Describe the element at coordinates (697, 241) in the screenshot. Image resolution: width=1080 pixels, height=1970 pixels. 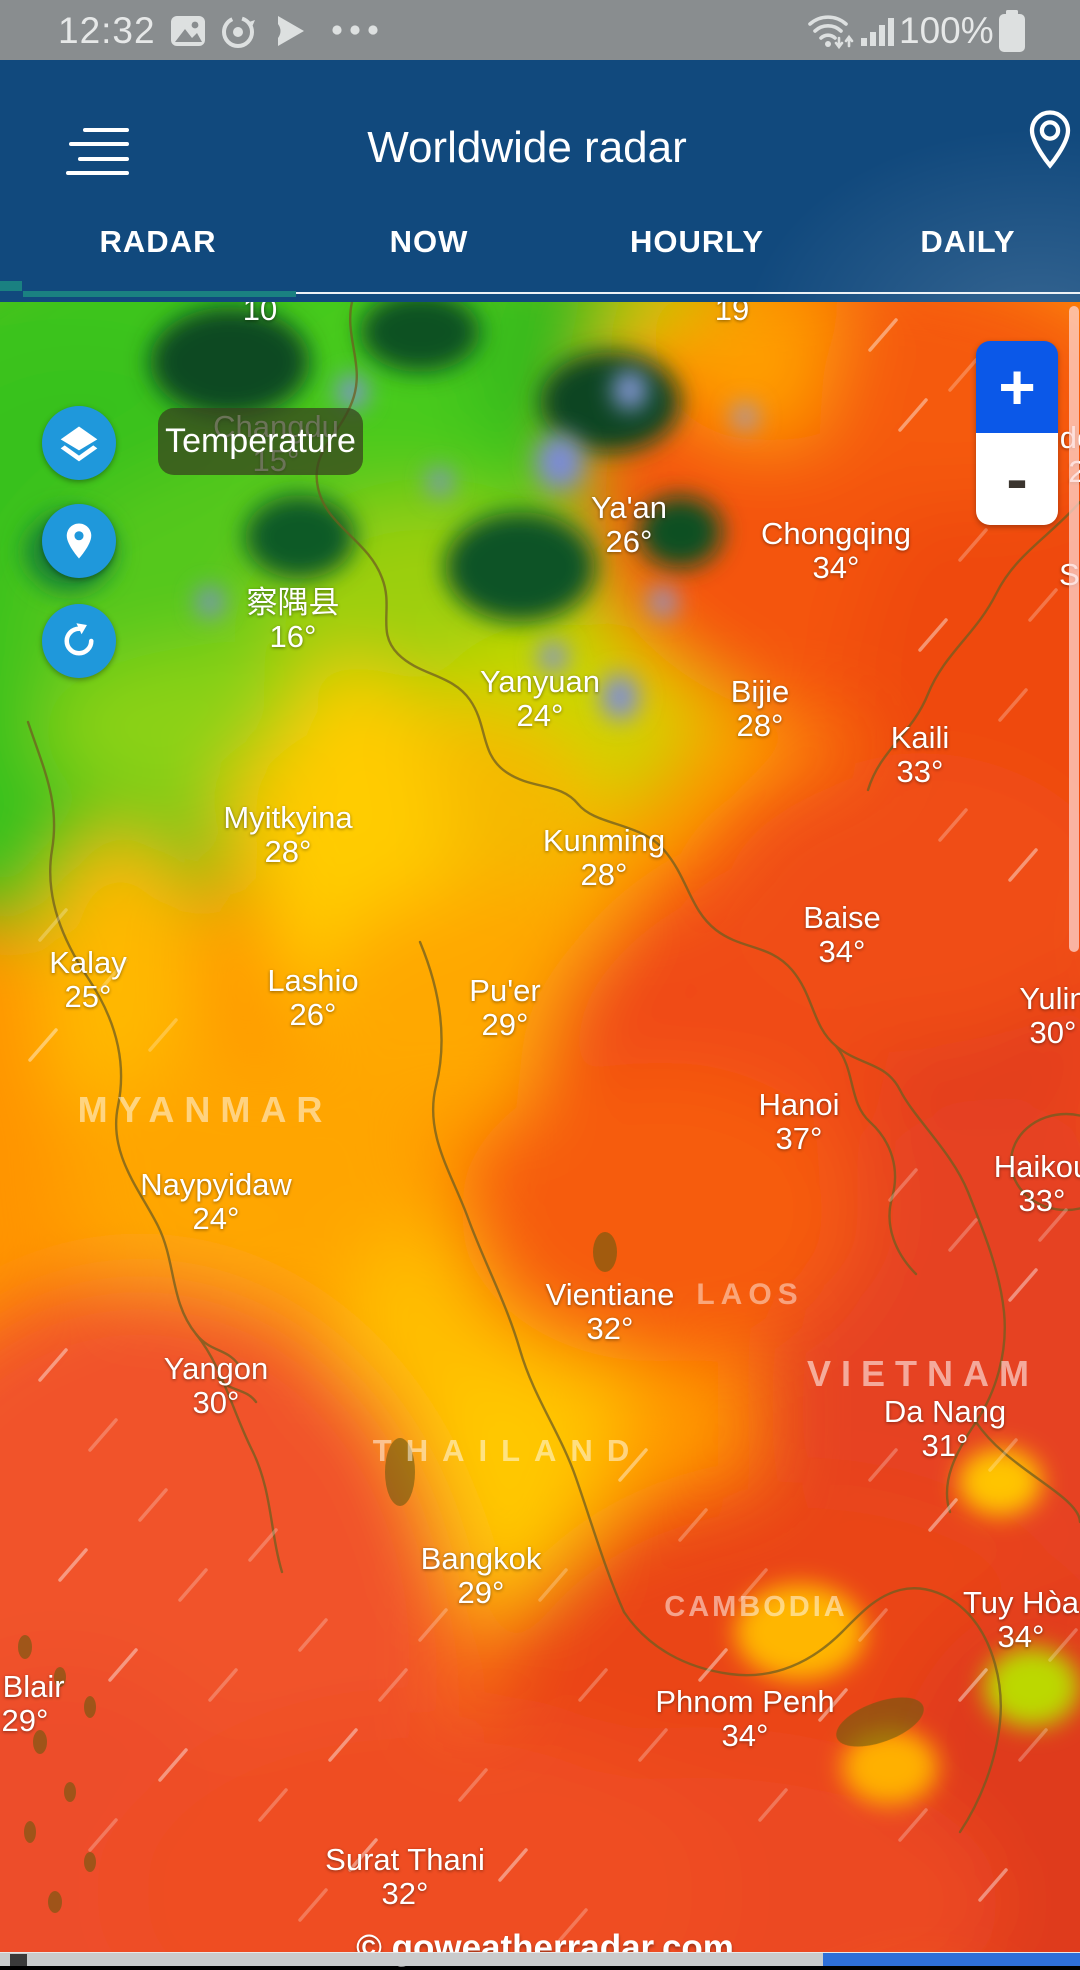
I see `tab-hourly: HOURLY` at that location.